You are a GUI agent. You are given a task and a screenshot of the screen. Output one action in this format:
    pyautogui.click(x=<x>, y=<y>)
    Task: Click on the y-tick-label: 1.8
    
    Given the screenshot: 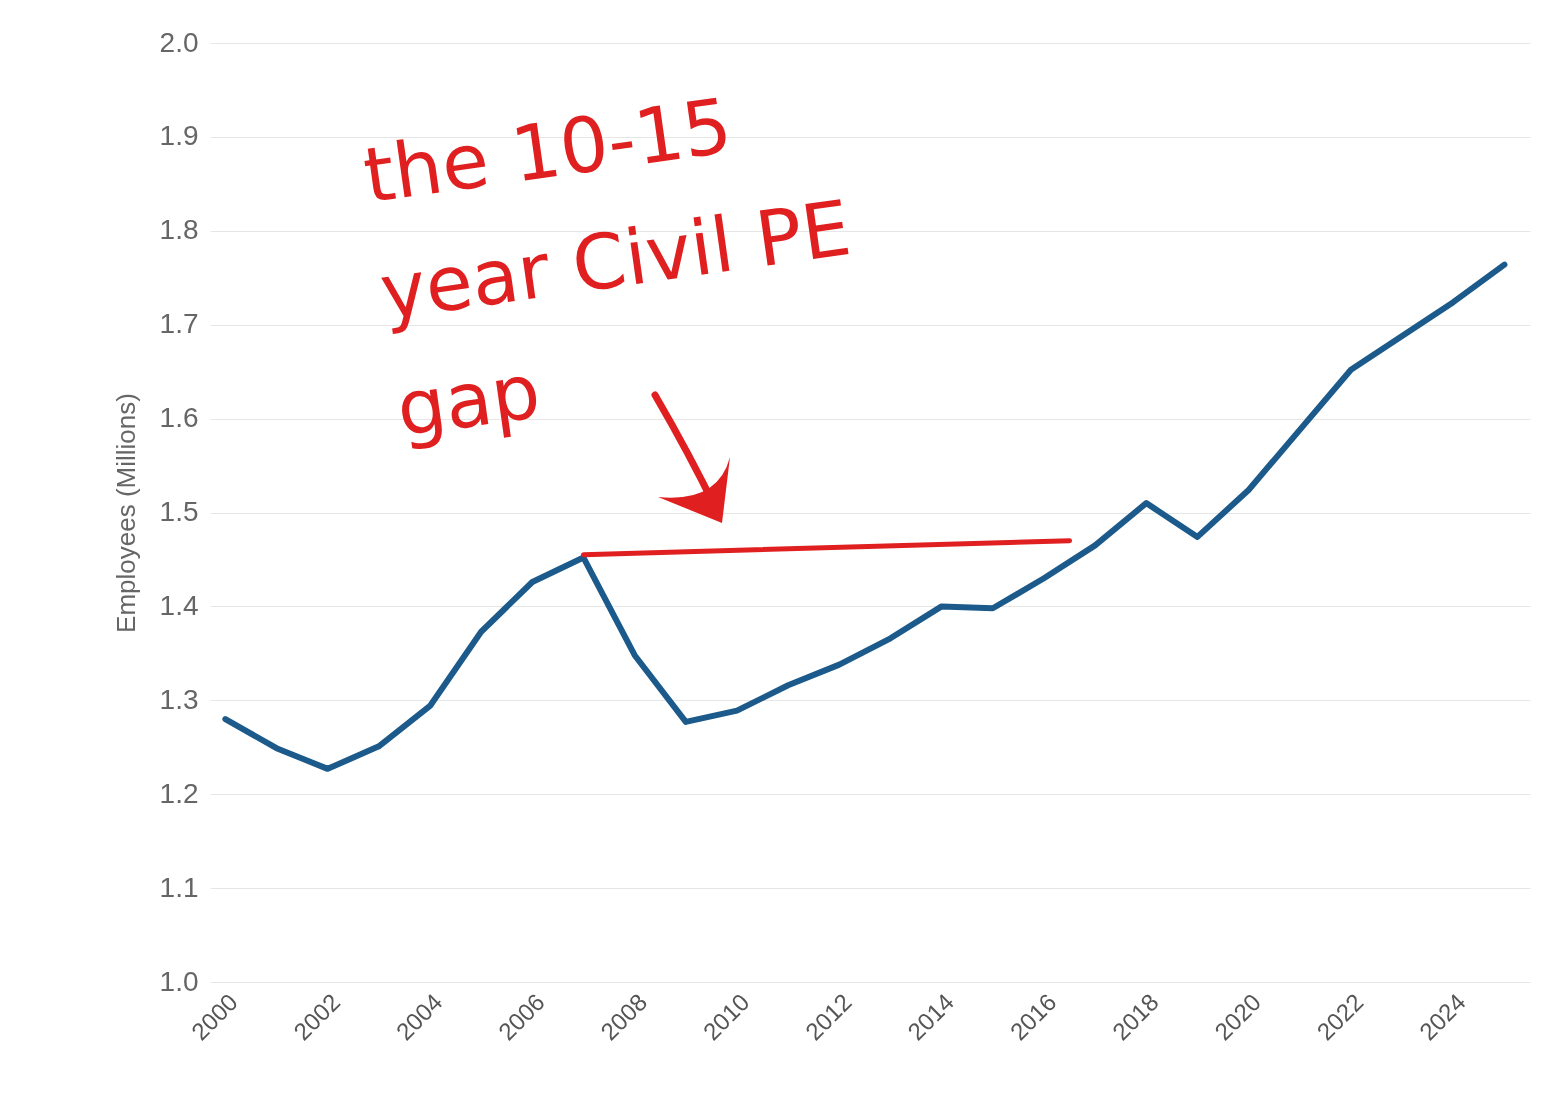 What is the action you would take?
    pyautogui.click(x=179, y=230)
    